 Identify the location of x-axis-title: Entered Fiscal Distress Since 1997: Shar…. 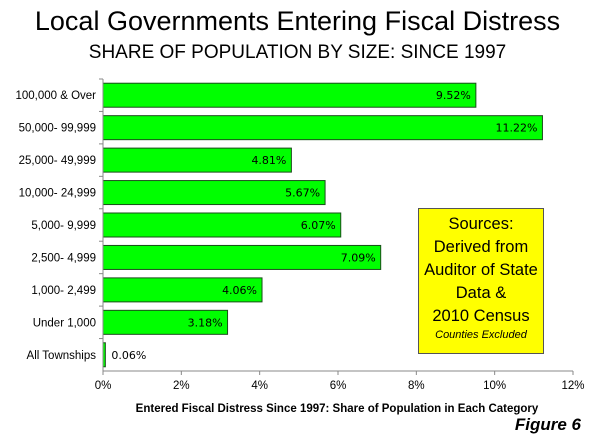
(337, 409).